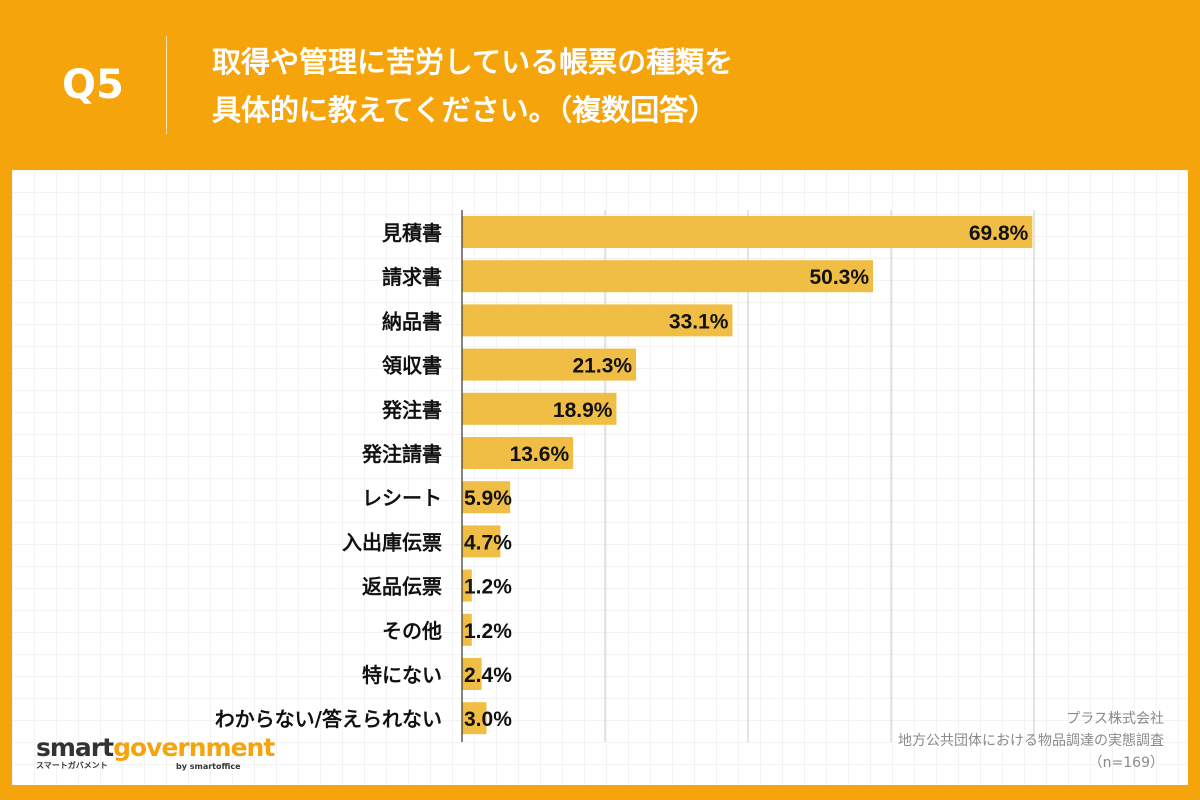 The width and height of the screenshot is (1200, 800). Describe the element at coordinates (93, 85) in the screenshot. I see `question-number: Q5` at that location.